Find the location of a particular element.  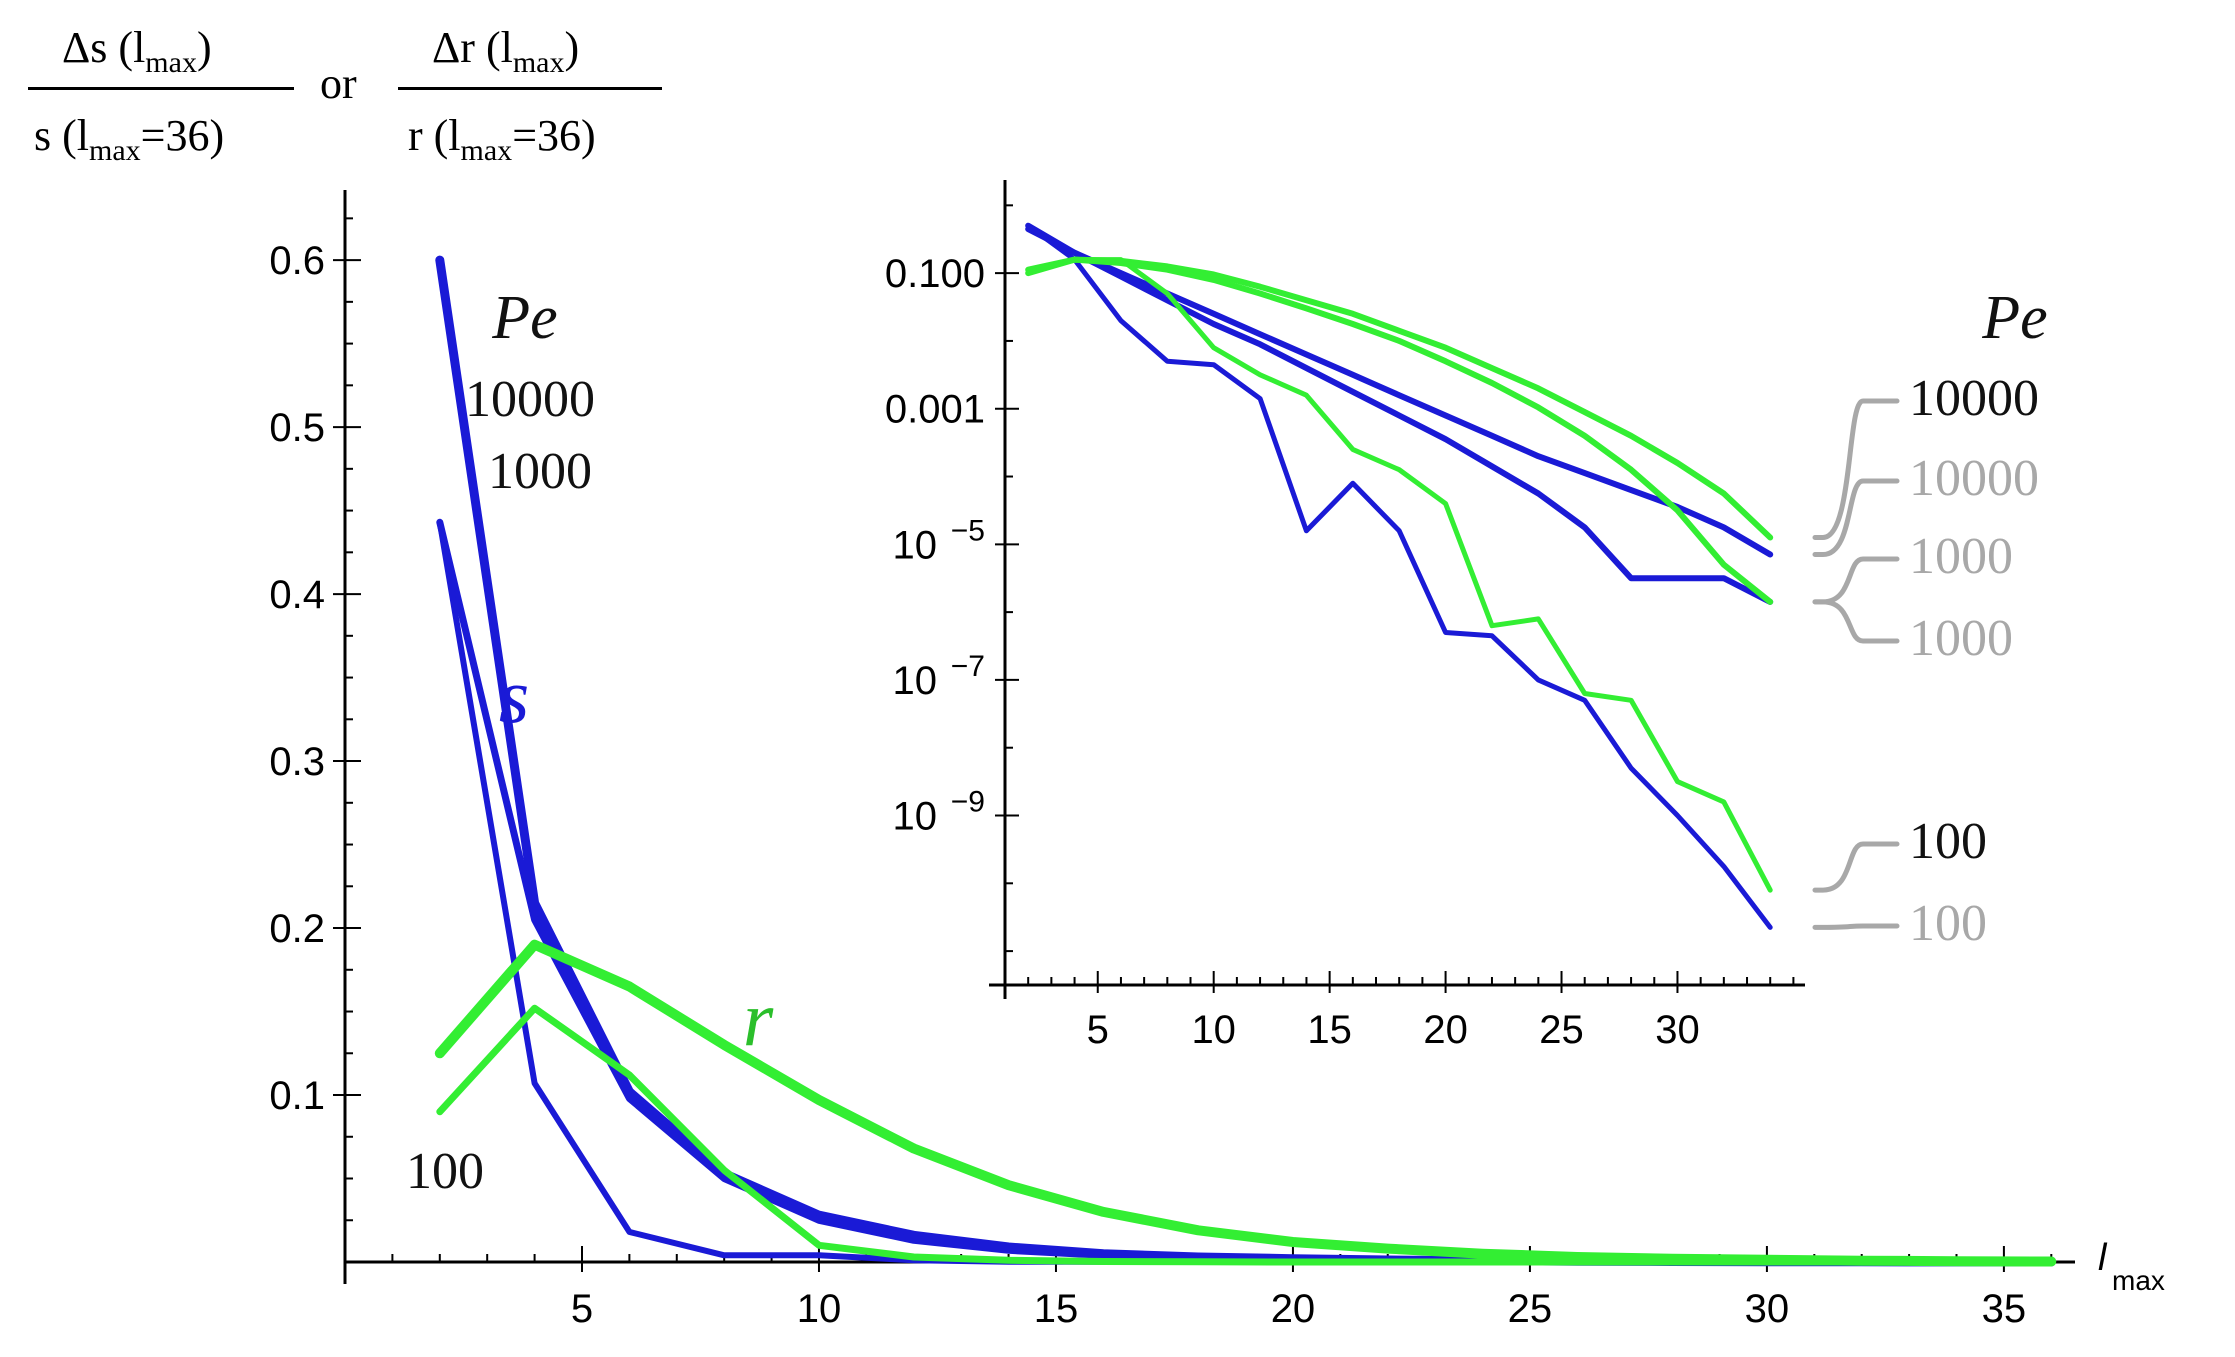

ylabel-den-s: s (lmax=36) is located at coordinates (129, 139).